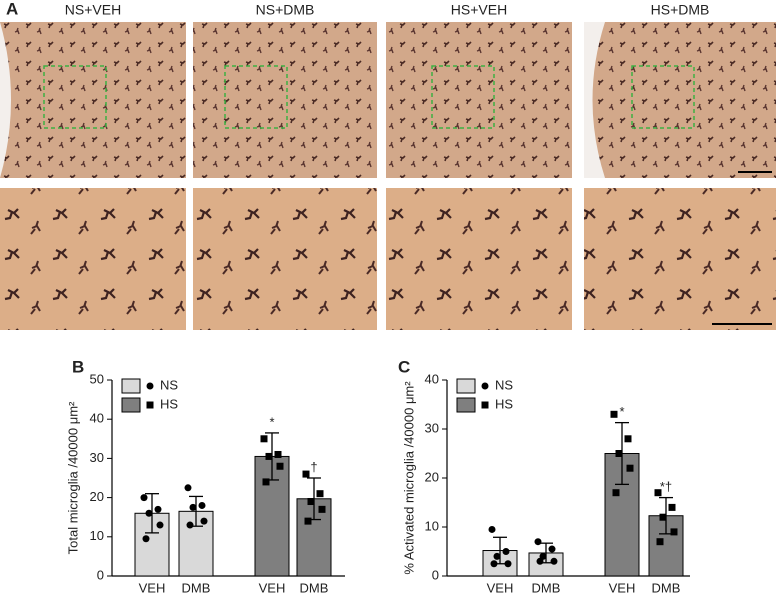 The image size is (782, 598). Describe the element at coordinates (680, 10) in the screenshot. I see `column-header: HS+DMB` at that location.